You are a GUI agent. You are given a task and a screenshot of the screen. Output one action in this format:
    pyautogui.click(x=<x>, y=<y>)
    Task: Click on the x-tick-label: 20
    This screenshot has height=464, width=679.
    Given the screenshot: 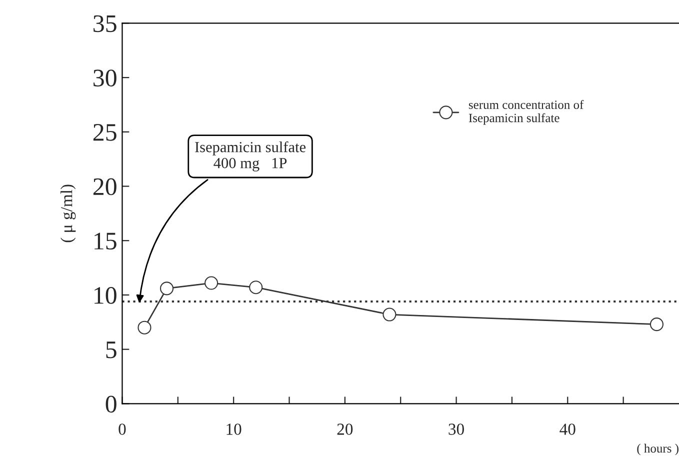 What is the action you would take?
    pyautogui.click(x=345, y=429)
    